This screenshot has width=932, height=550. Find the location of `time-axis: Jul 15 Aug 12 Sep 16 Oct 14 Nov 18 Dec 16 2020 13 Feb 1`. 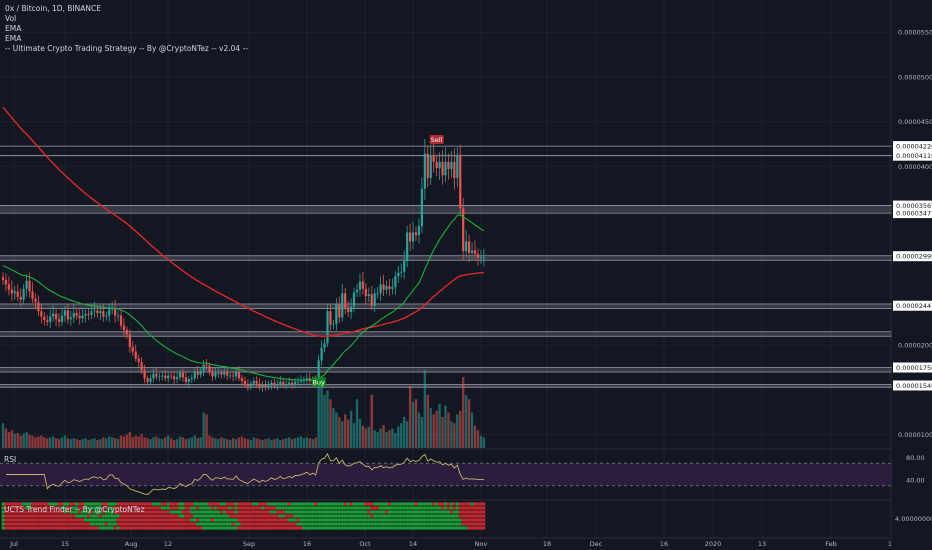

time-axis: Jul 15 Aug 12 Sep 16 Oct 14 Nov 18 Dec 16 2020 13 Feb 1 is located at coordinates (450, 544).